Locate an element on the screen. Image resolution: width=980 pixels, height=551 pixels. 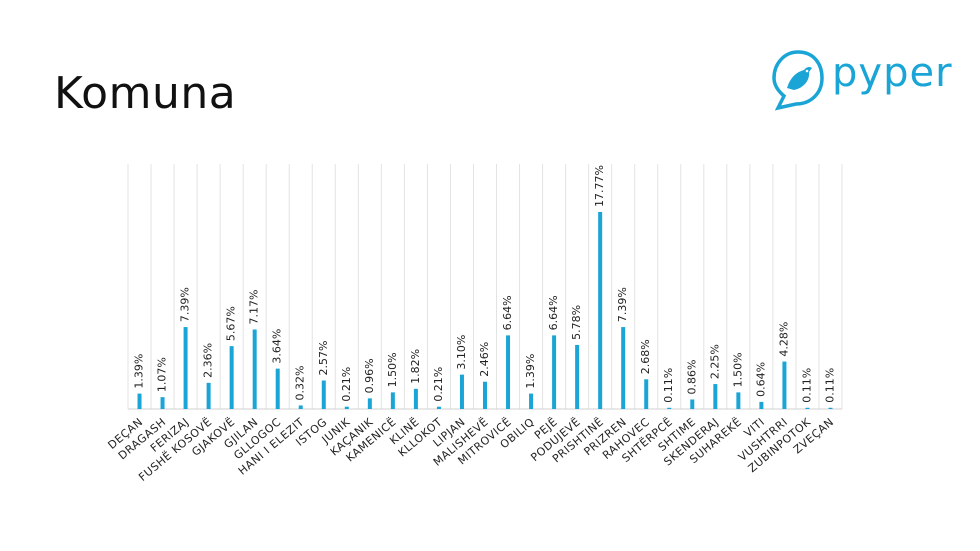
data-label: 1.07% is located at coordinates (162, 374).